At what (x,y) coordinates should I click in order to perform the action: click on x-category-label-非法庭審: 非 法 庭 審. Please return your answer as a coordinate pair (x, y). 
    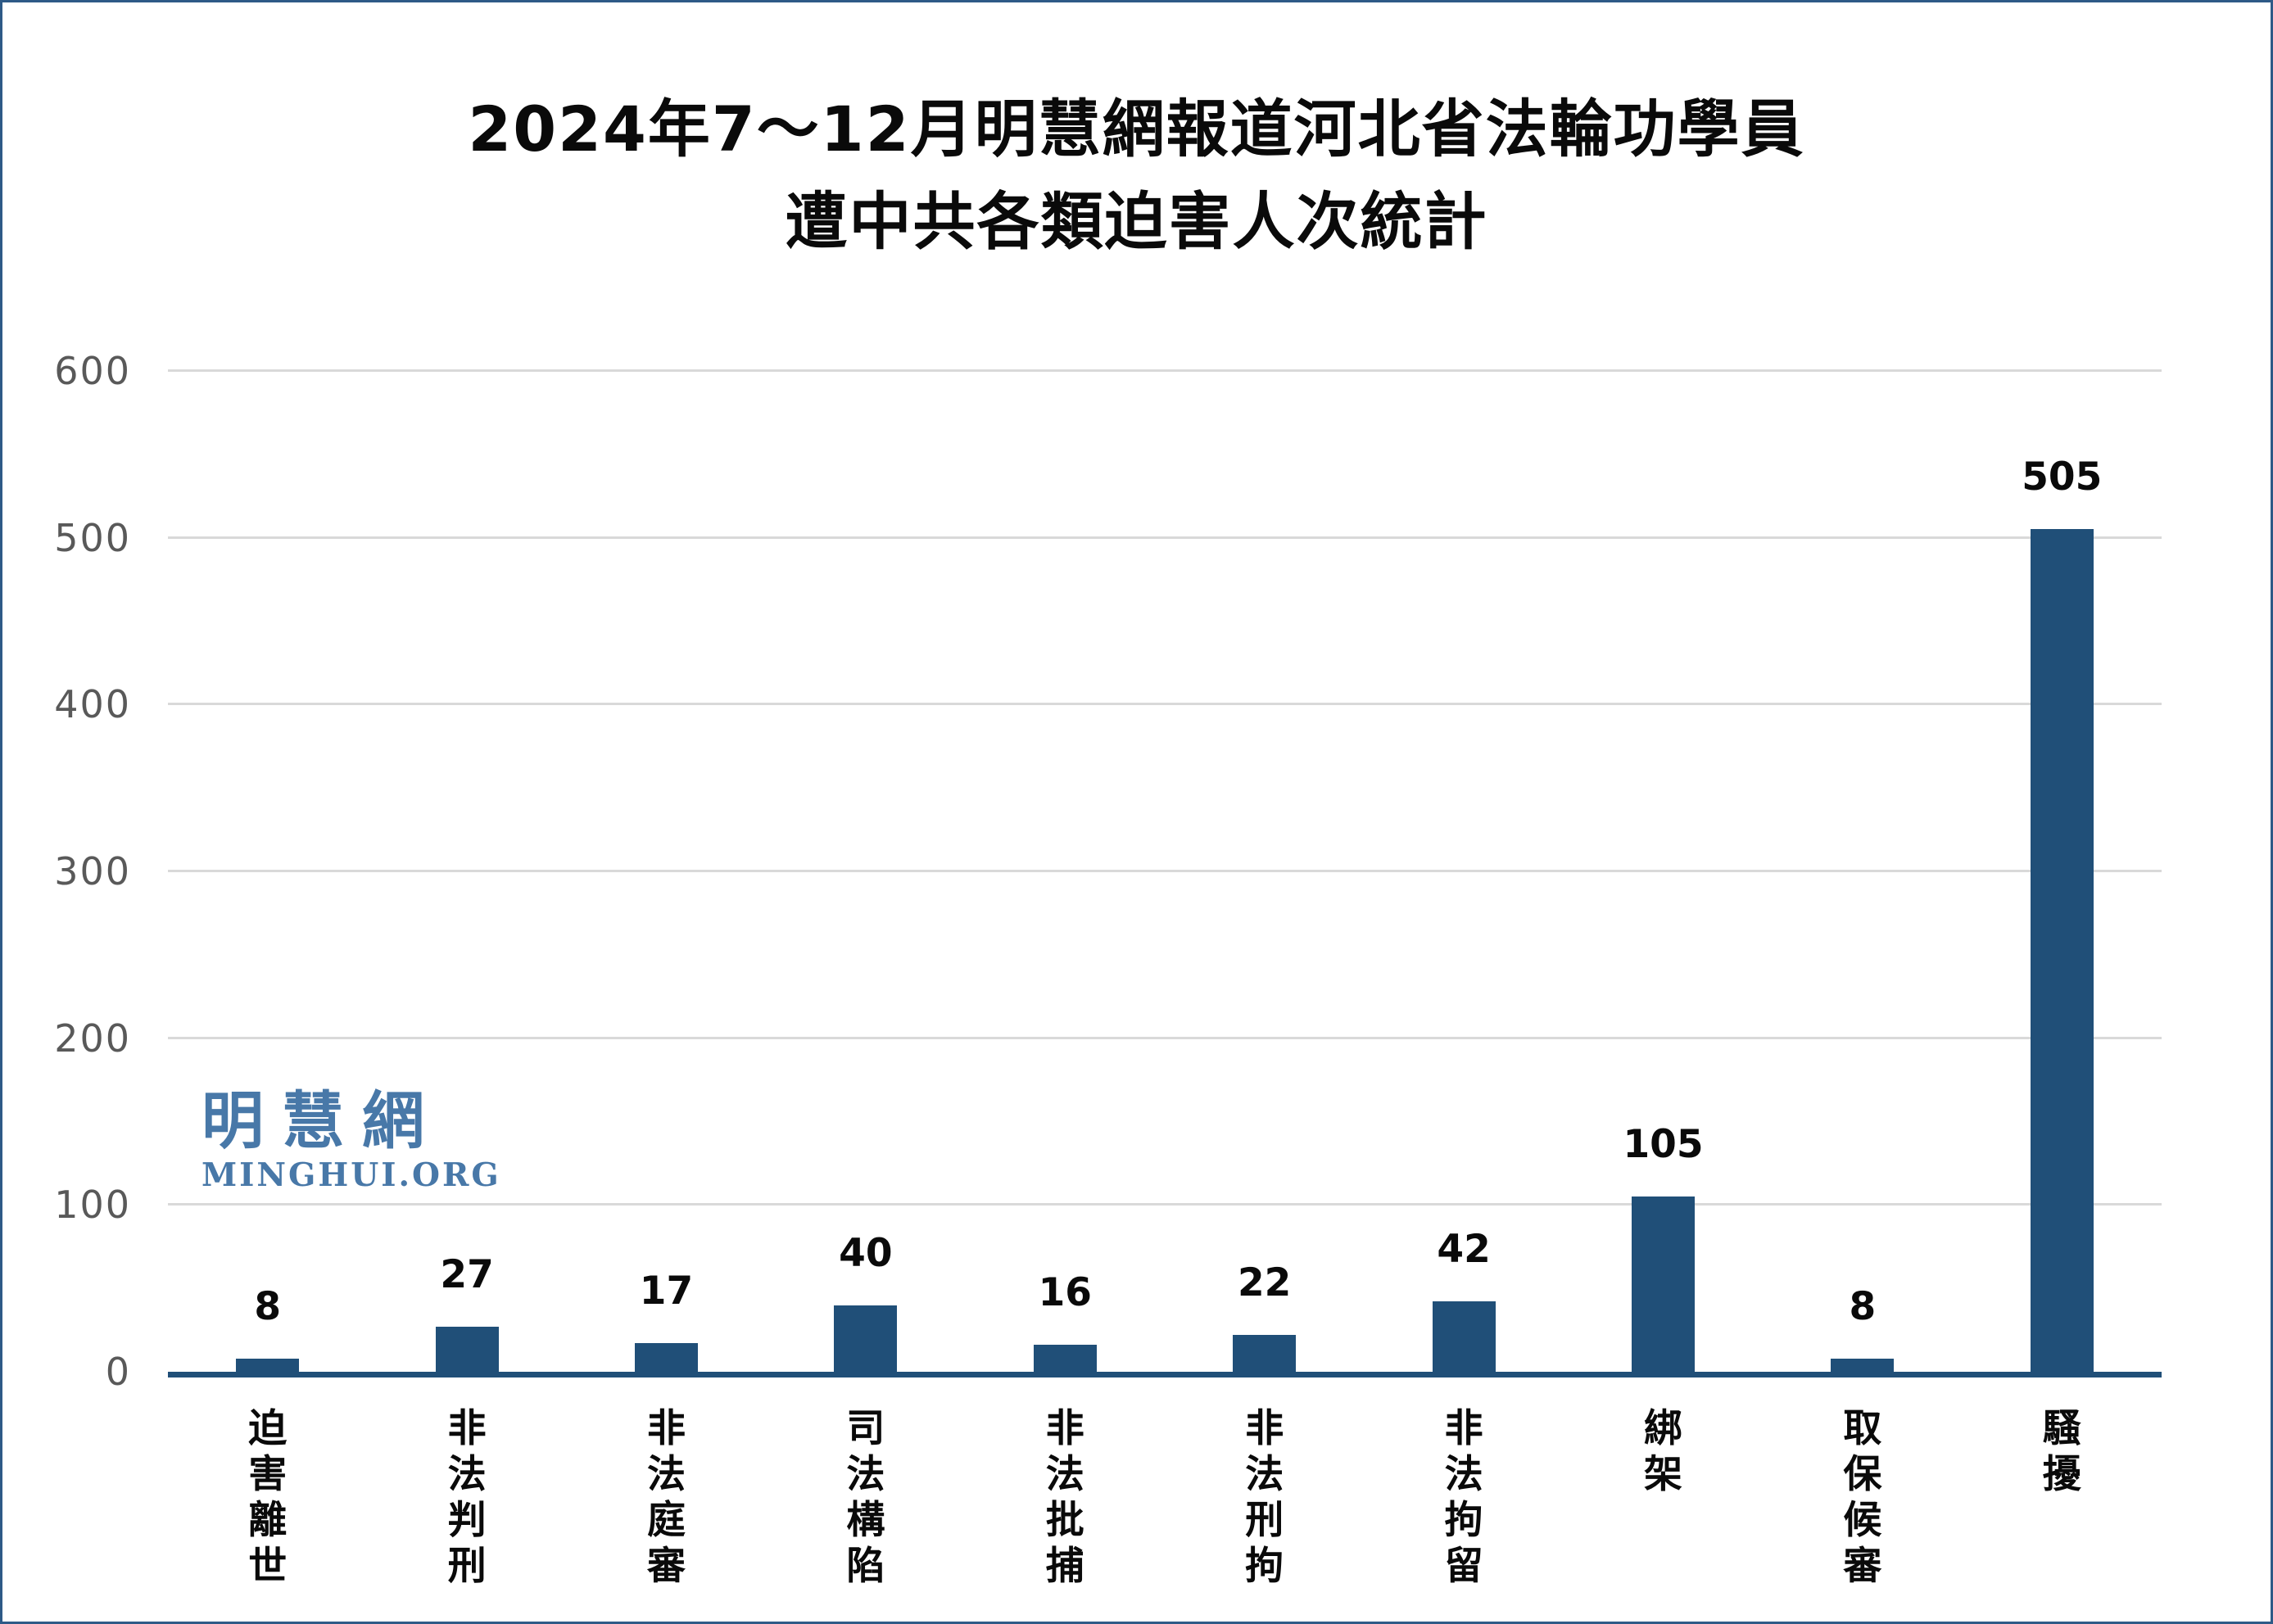
    Looking at the image, I should click on (666, 1497).